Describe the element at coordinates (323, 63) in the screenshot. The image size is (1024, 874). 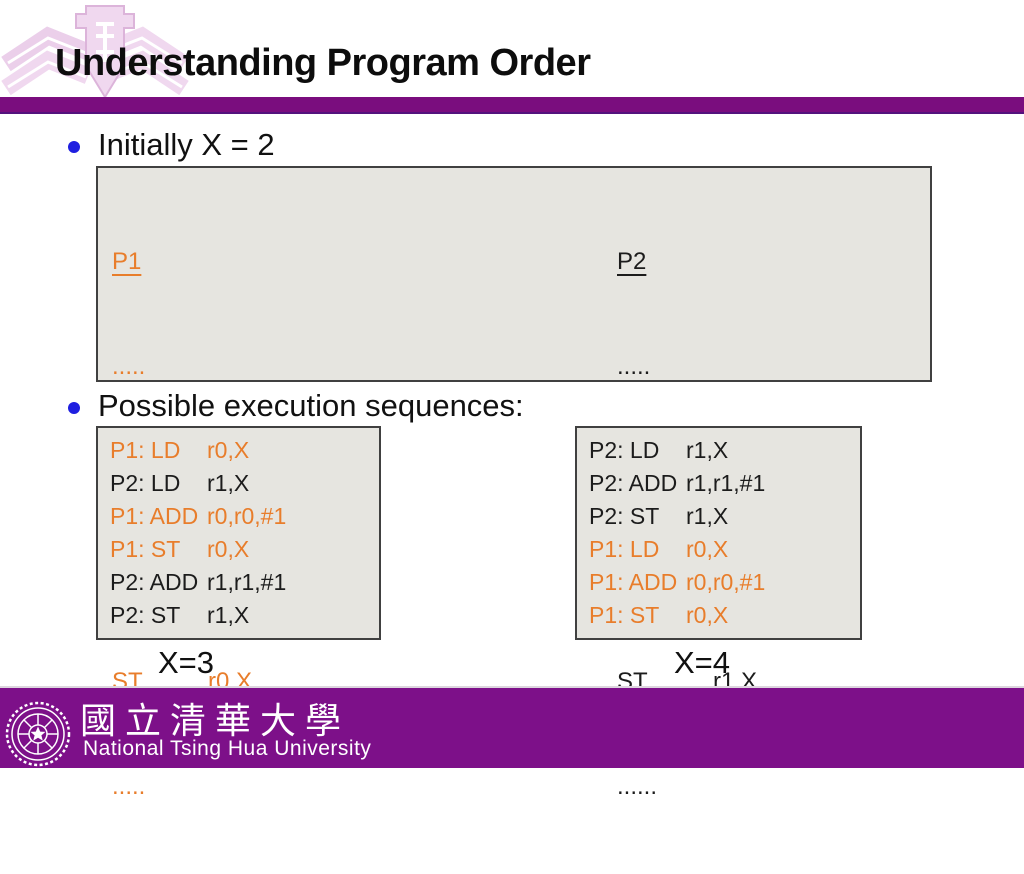
I see `slide-title: Understanding Program Order` at that location.